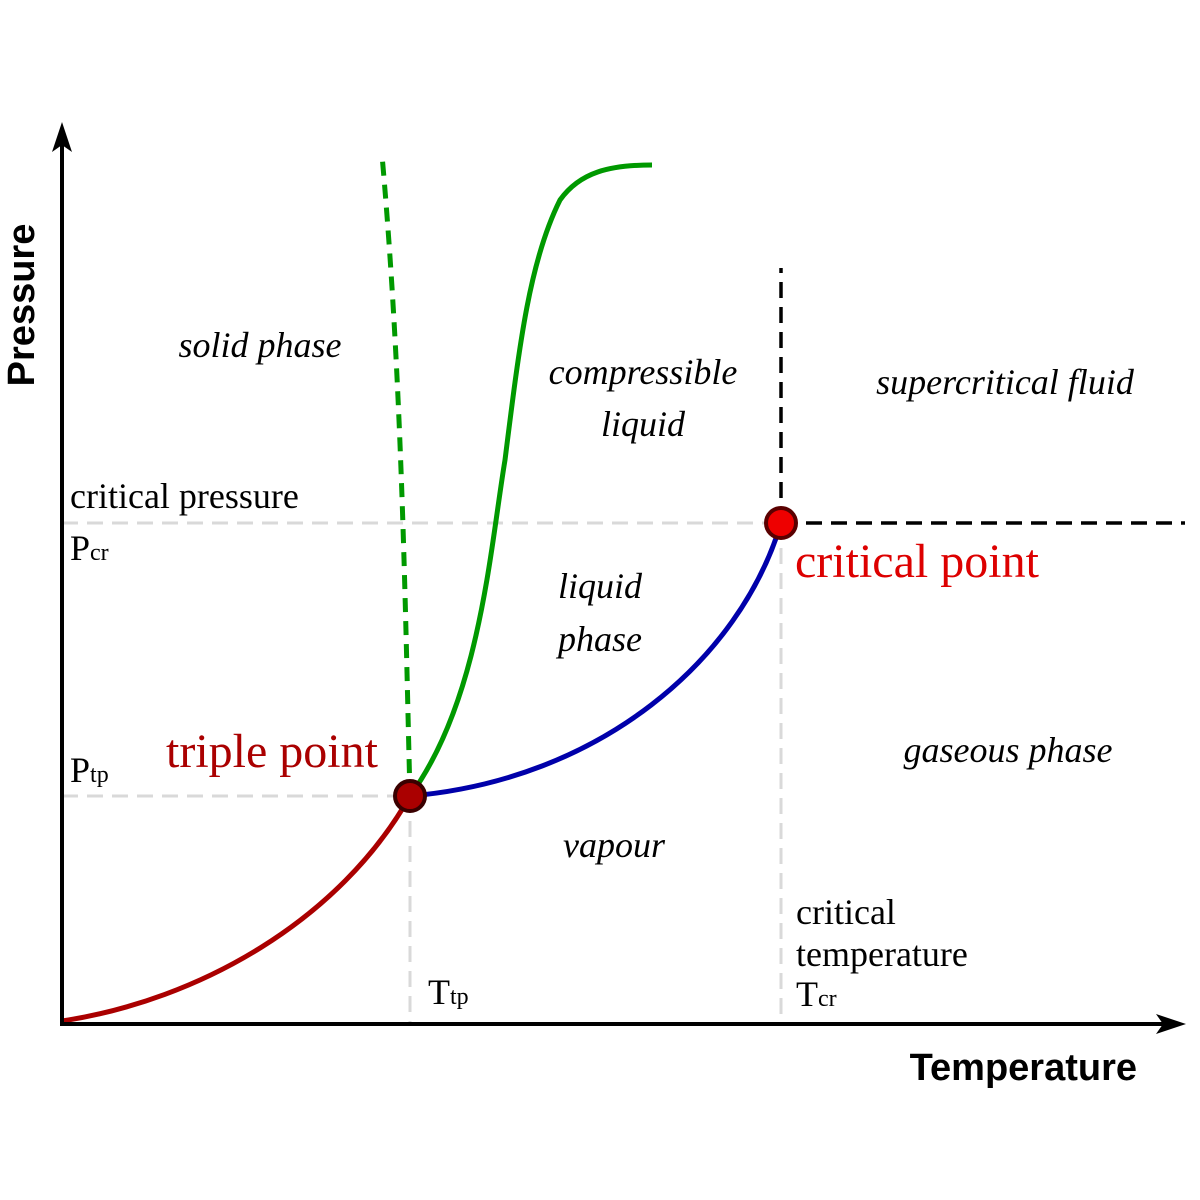 The image size is (1200, 1200). I want to click on p-tp-label: Ptp, so click(89, 770).